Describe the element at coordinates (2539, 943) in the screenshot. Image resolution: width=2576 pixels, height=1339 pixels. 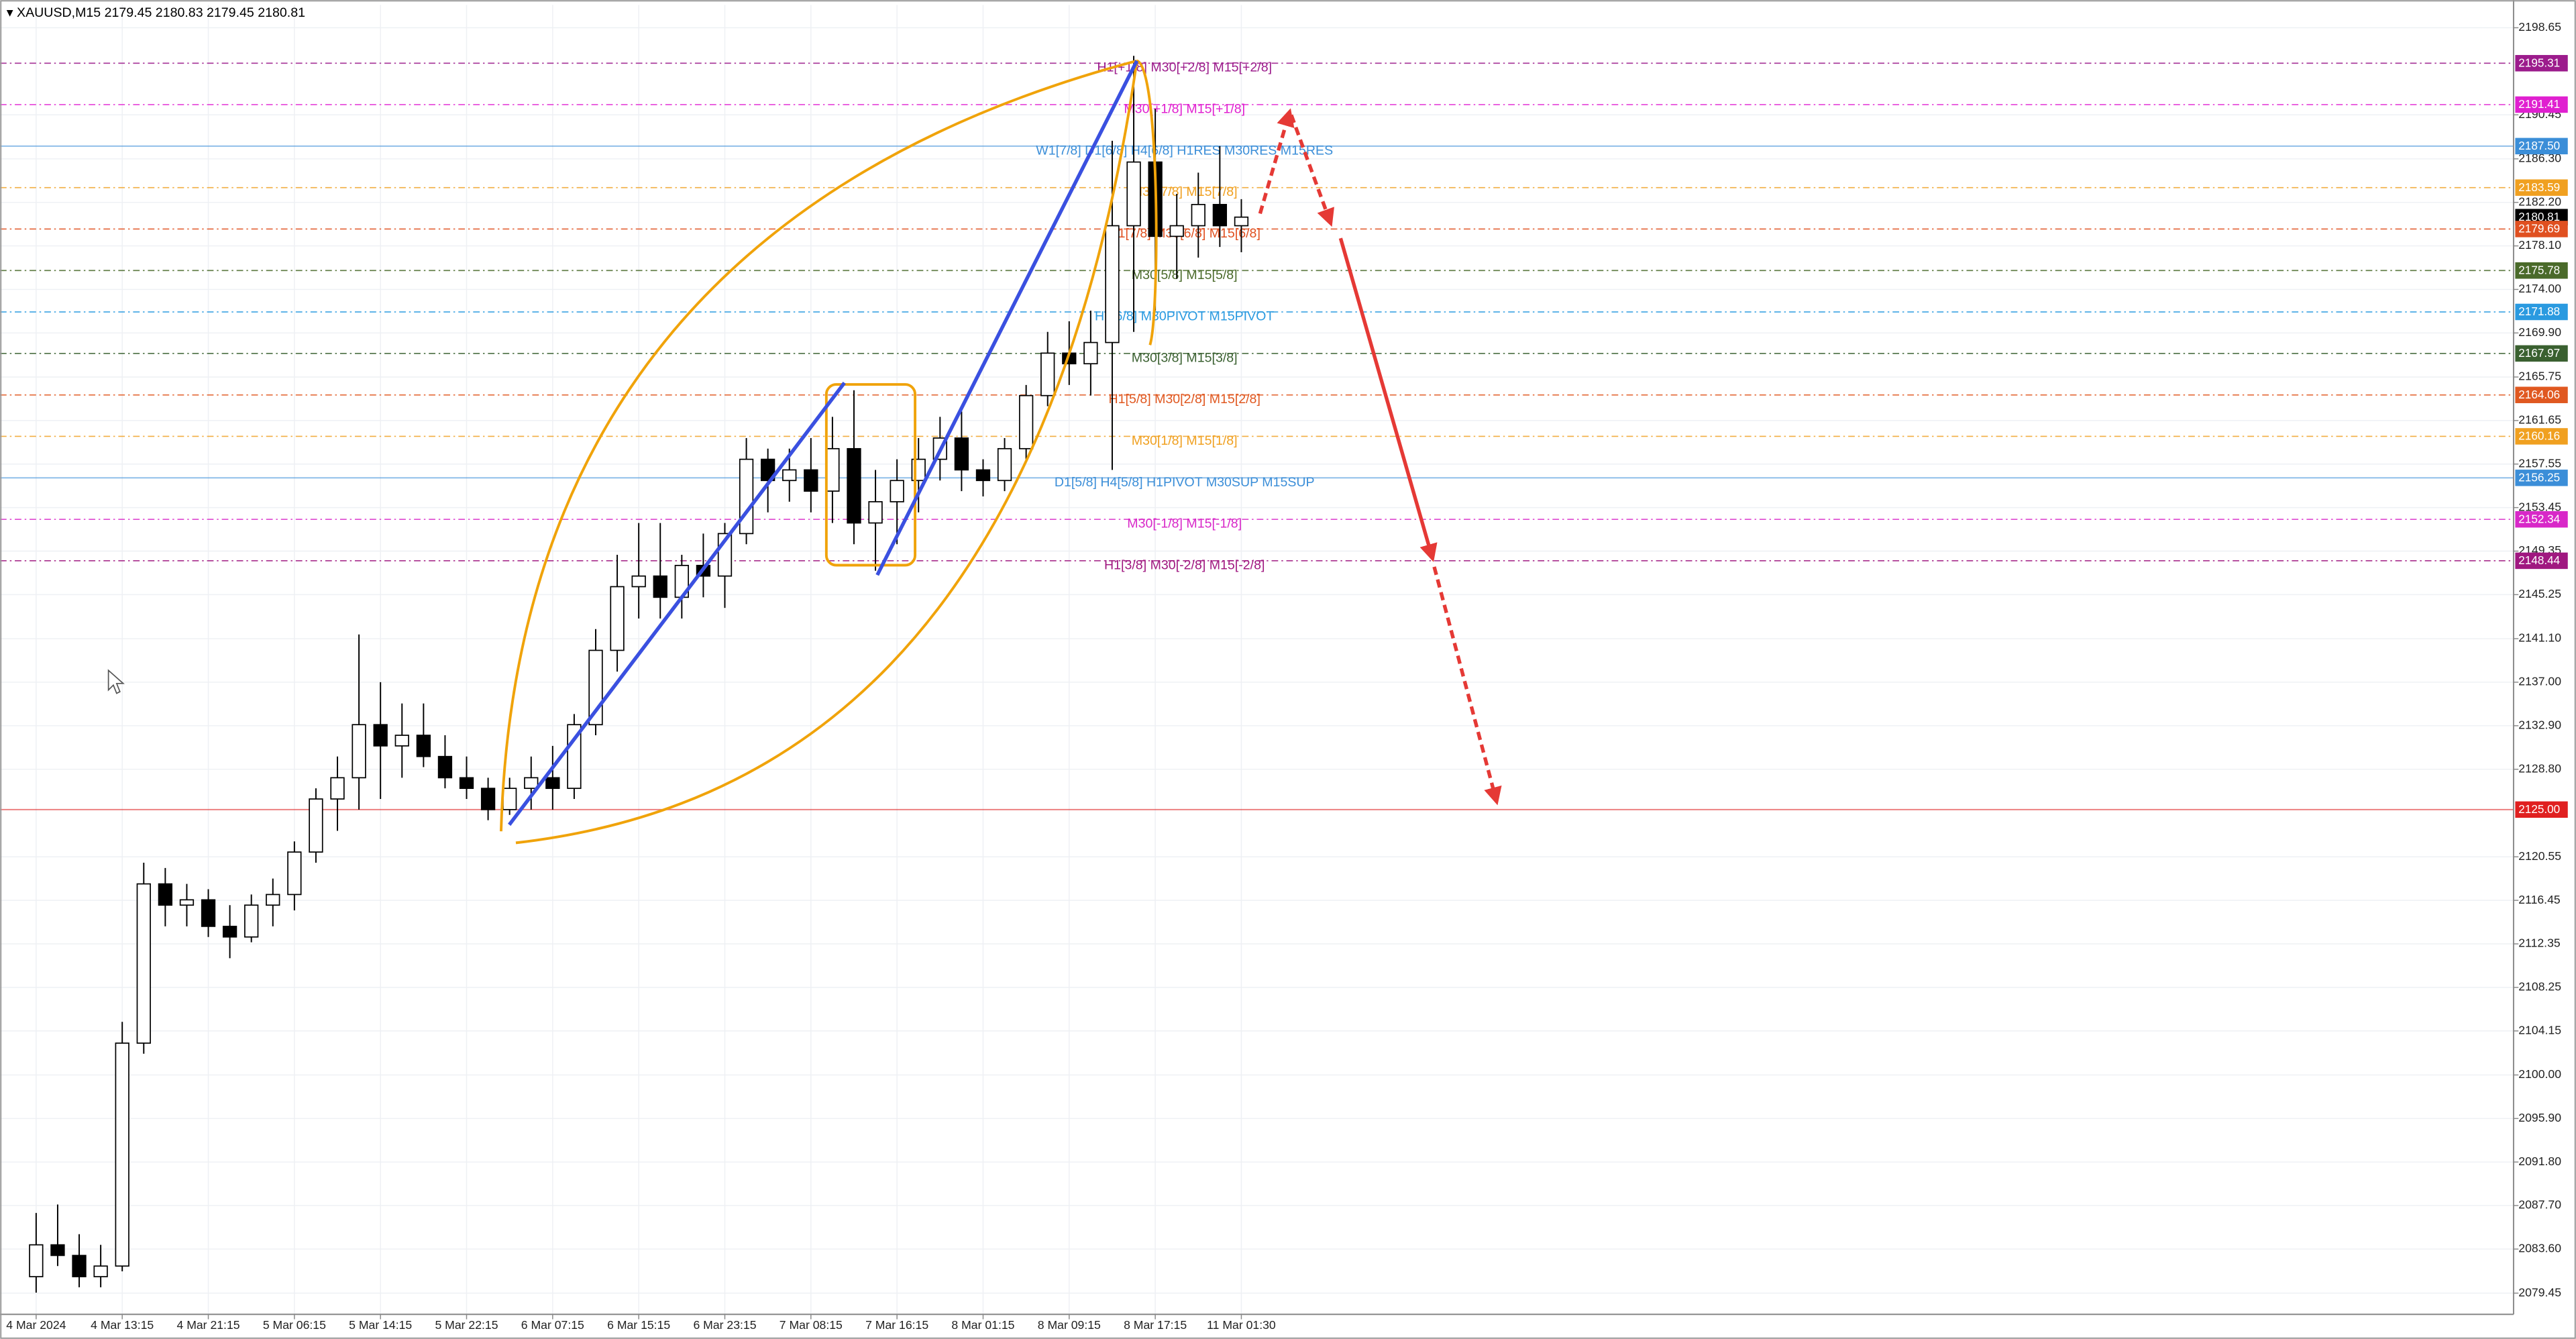
I see `y-tick-label: 2112.35` at that location.